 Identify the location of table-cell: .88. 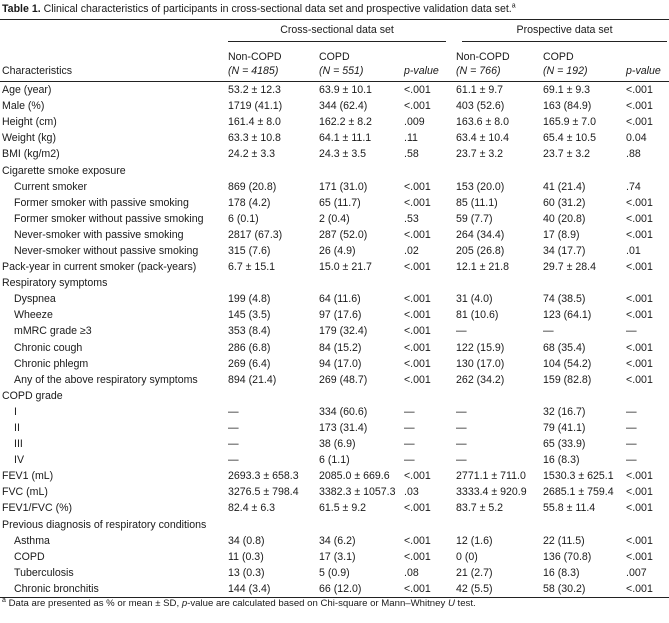
(633, 154).